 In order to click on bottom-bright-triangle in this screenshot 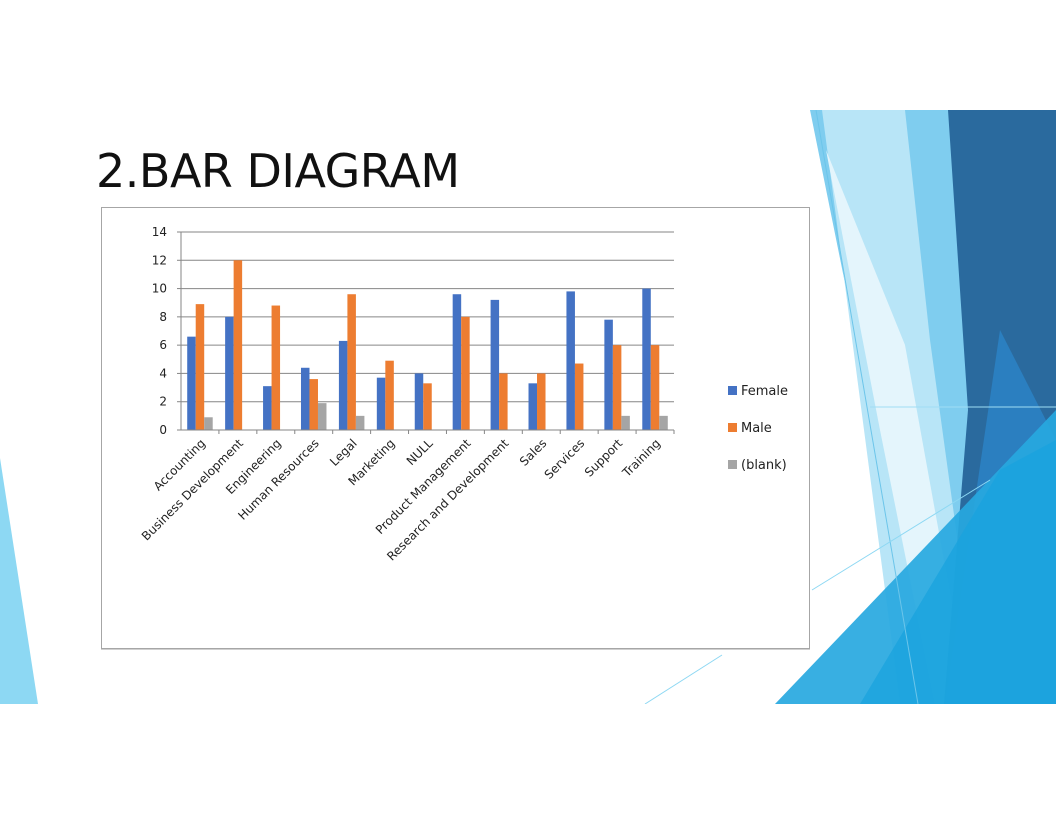, I will do `click(958, 572)`.